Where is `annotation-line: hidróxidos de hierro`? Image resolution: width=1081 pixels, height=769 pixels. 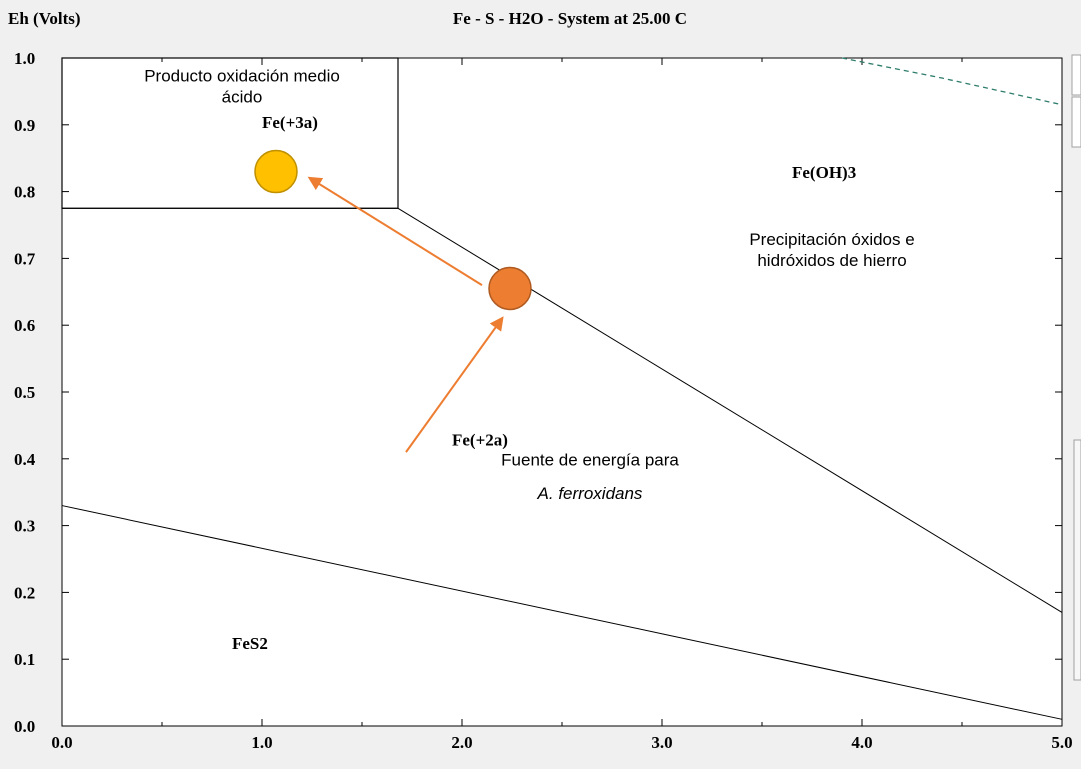 annotation-line: hidróxidos de hierro is located at coordinates (831, 260).